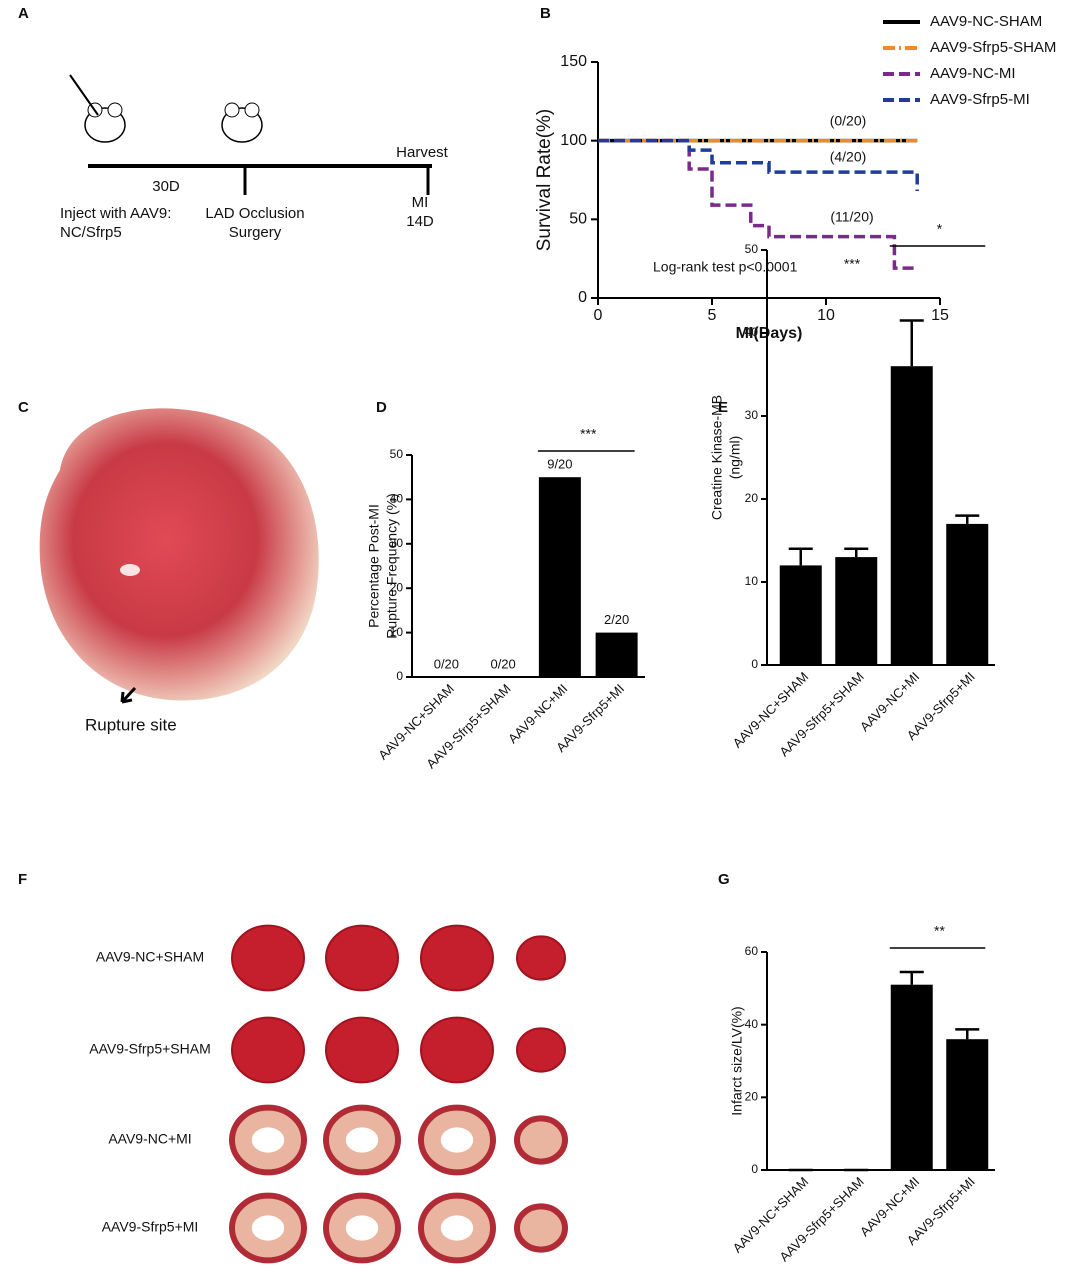 The width and height of the screenshot is (1084, 1281). What do you see at coordinates (23, 13) in the screenshot?
I see `panel-label: A` at bounding box center [23, 13].